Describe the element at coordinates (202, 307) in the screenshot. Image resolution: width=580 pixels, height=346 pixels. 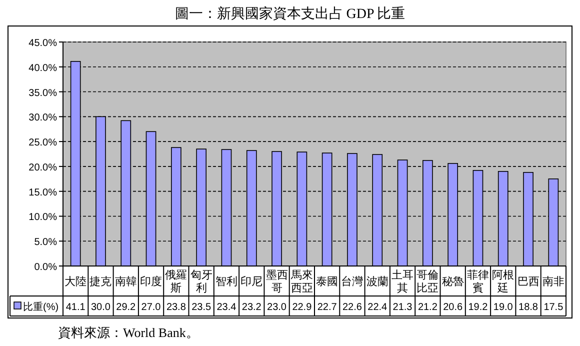
I see `data-label: 23.5` at that location.